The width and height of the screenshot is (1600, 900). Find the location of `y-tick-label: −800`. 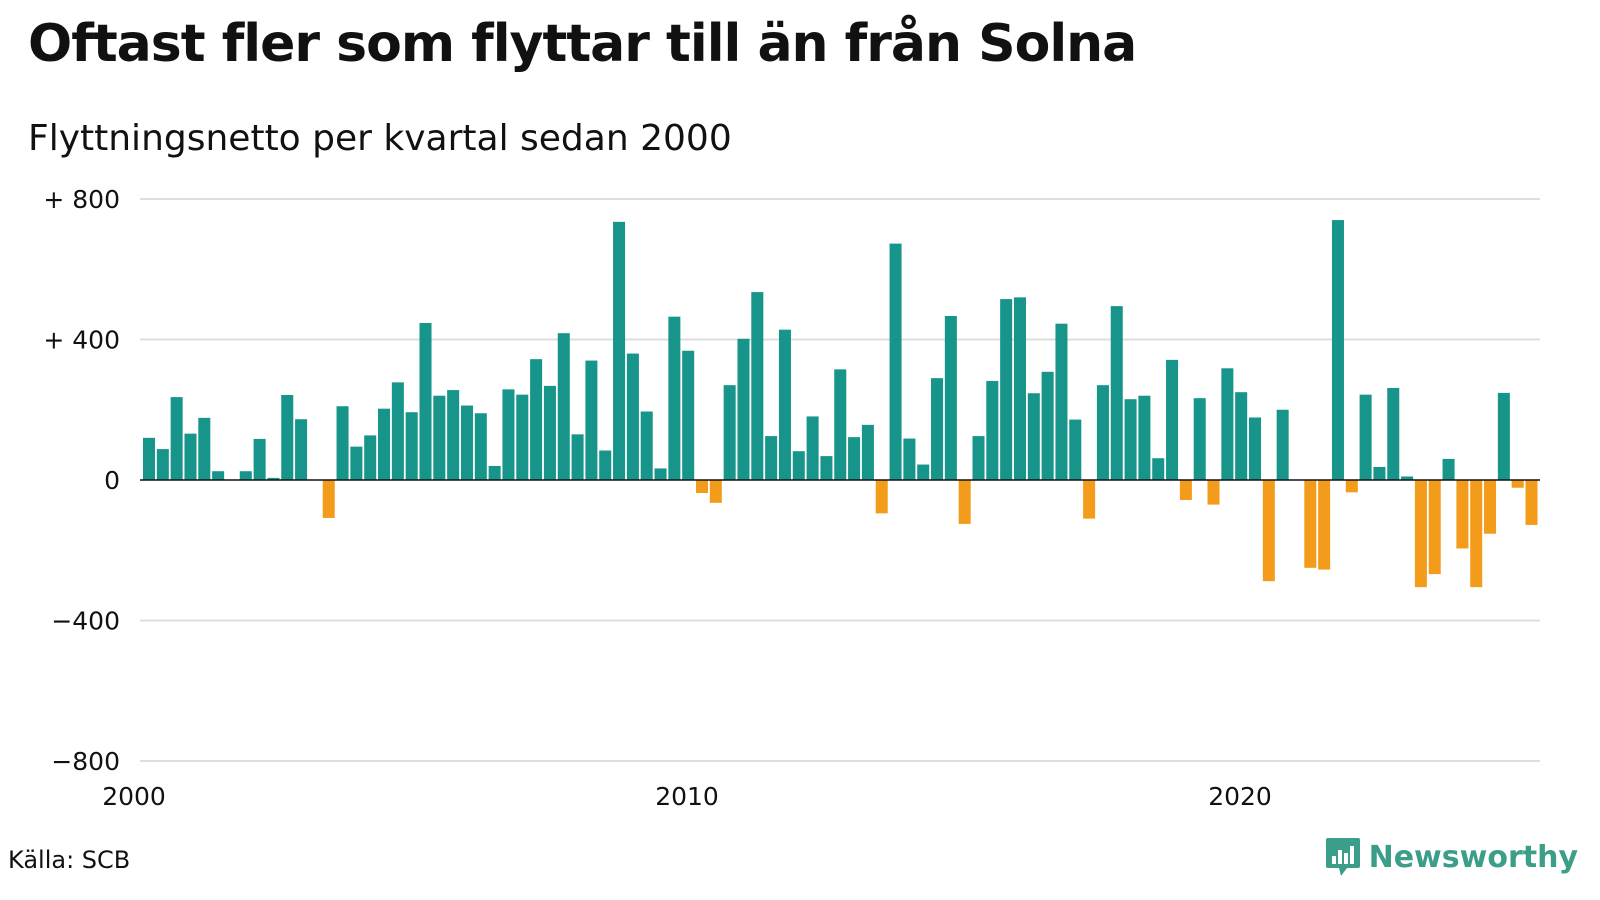

y-tick-label: −800 is located at coordinates (85, 761).